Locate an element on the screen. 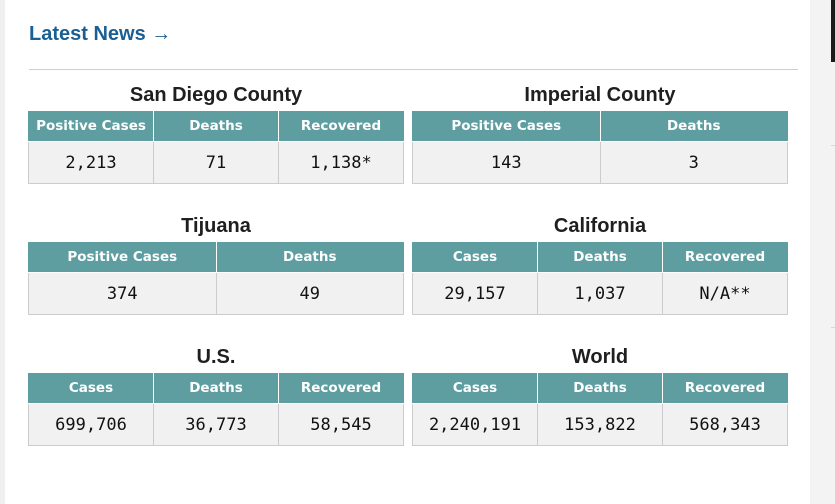  stats-table: Positive Cases Deaths 374 49 is located at coordinates (216, 278).